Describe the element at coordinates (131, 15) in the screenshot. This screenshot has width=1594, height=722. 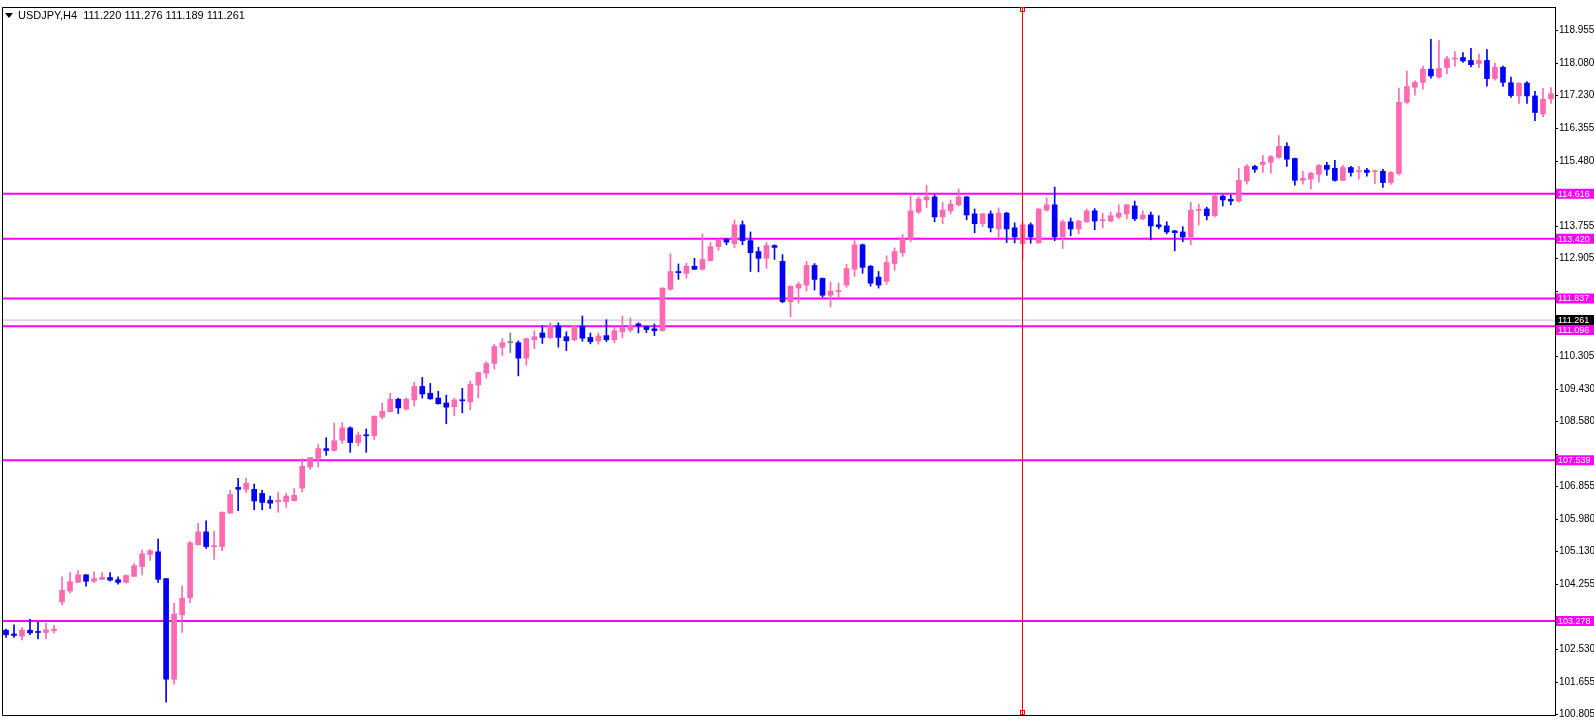
I see `chart-title: USDJPY,H4 111.220 111.276 111.189 111.261` at that location.